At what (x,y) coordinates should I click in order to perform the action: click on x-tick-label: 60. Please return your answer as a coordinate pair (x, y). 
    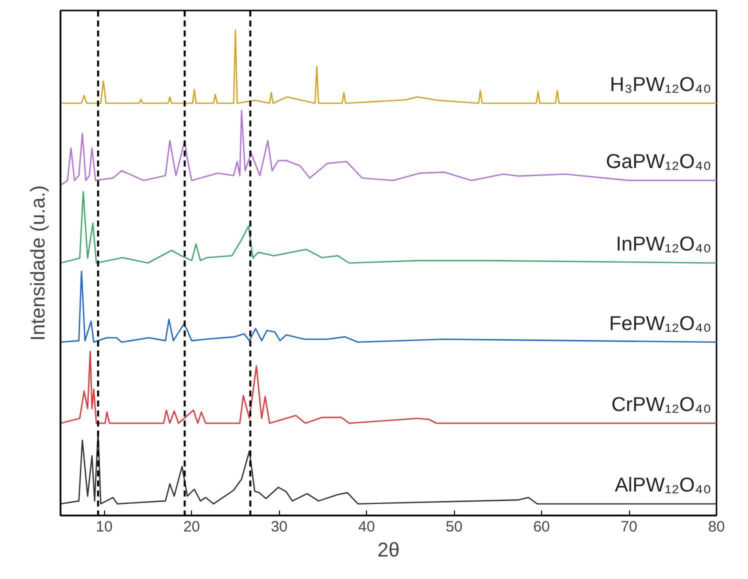
    Looking at the image, I should click on (541, 527).